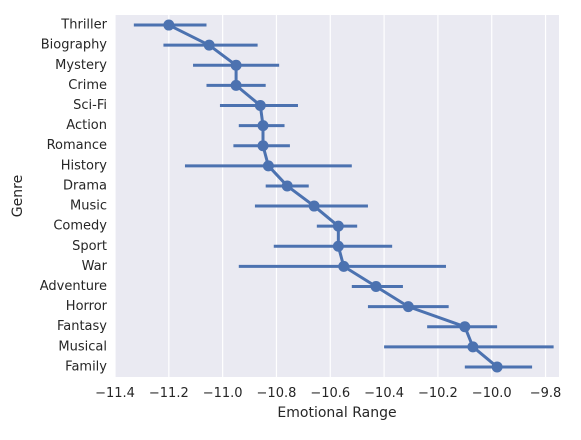 This screenshot has width=581, height=440. I want to click on y-tick-label: Fantasy, so click(82, 326).